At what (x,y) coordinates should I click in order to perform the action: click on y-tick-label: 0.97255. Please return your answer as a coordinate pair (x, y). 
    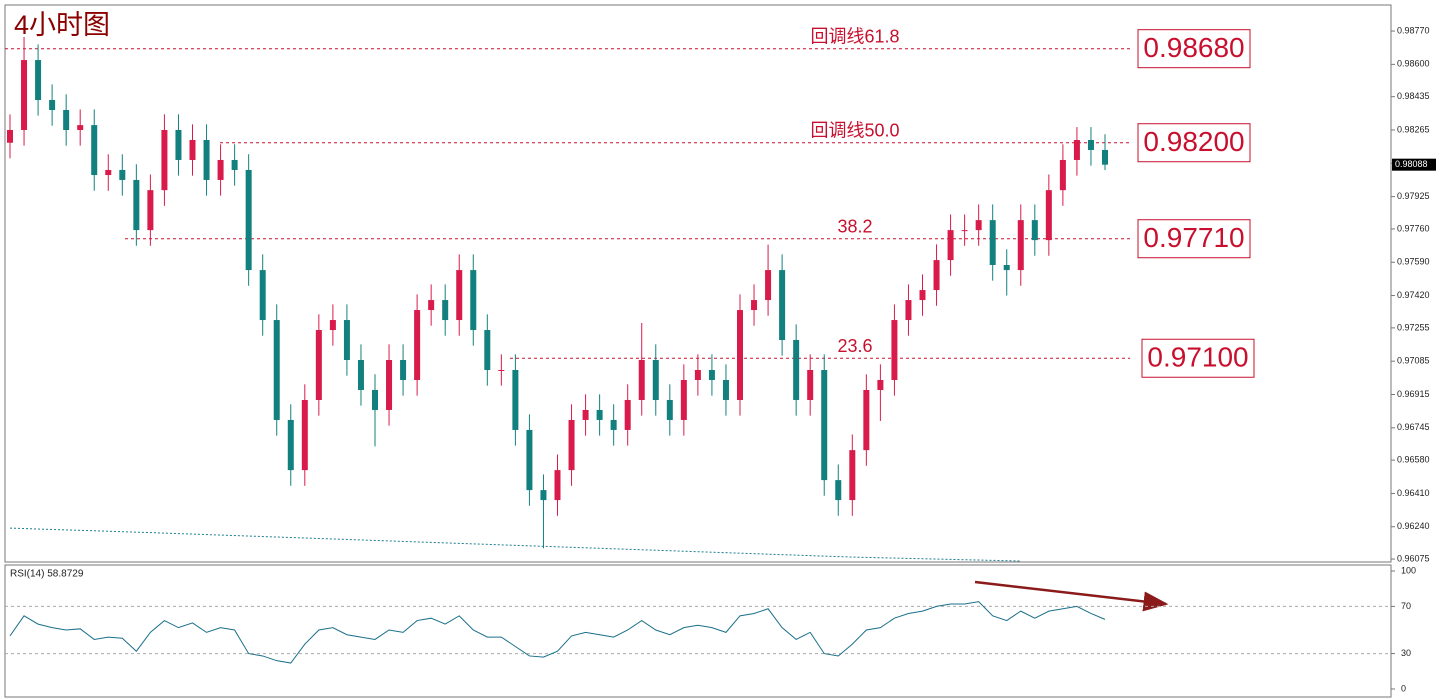
    Looking at the image, I should click on (1413, 327).